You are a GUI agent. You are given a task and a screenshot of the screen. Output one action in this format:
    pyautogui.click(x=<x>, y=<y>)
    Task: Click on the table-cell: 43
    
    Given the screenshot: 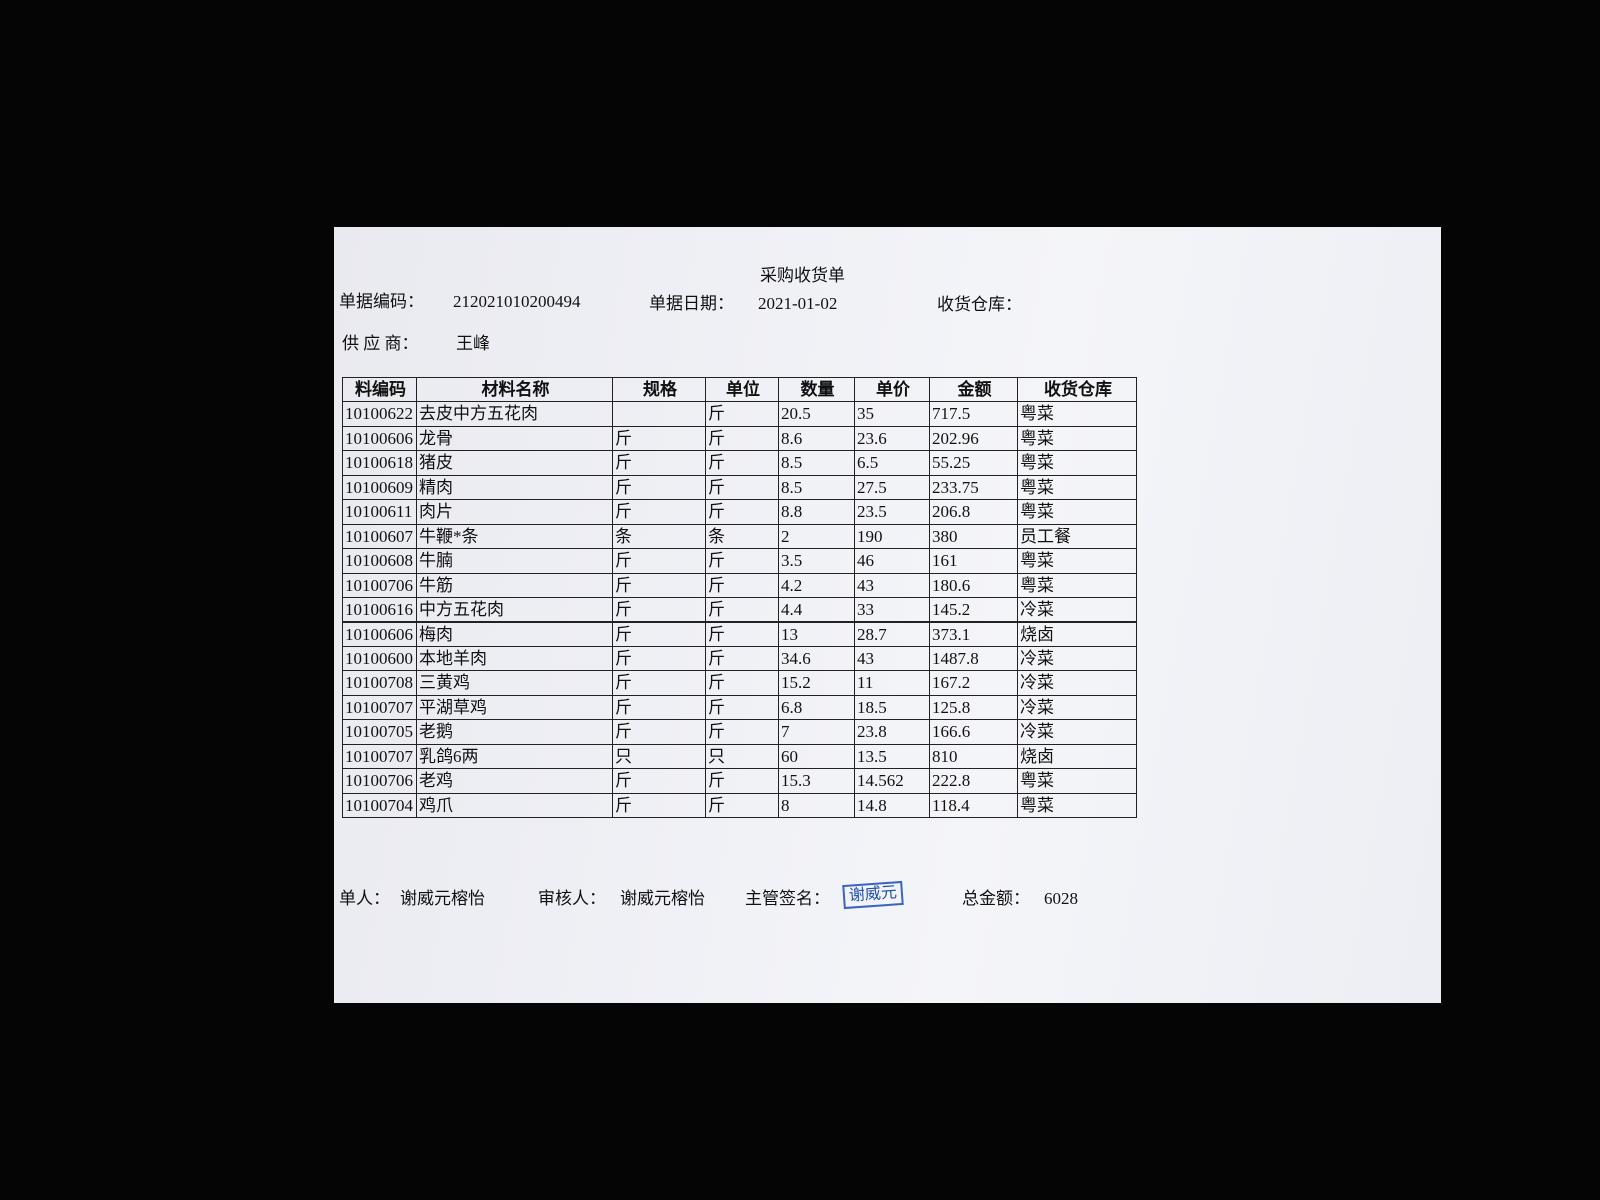 What is the action you would take?
    pyautogui.click(x=892, y=658)
    